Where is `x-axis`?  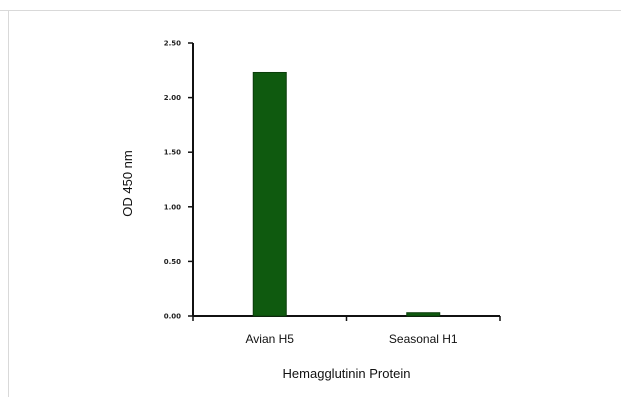
x-axis is located at coordinates (346, 318).